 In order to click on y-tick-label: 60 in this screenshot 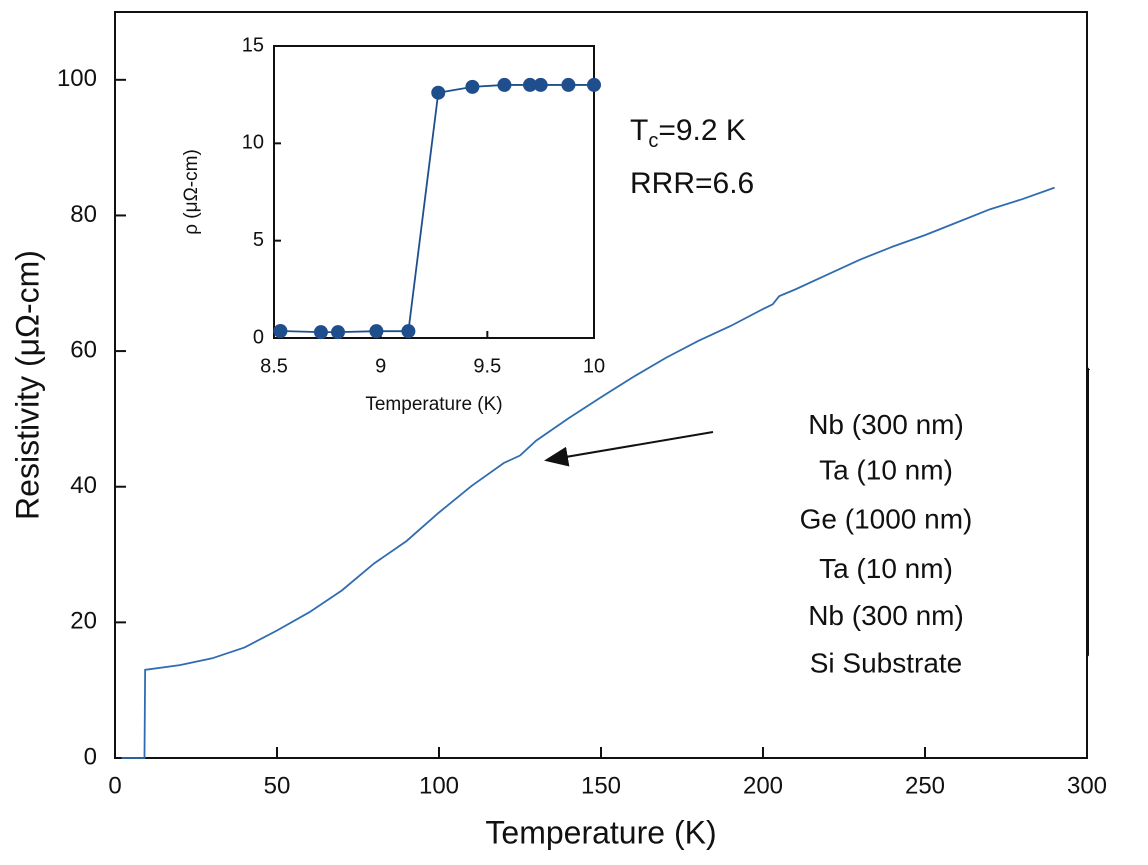, I will do `click(83, 349)`.